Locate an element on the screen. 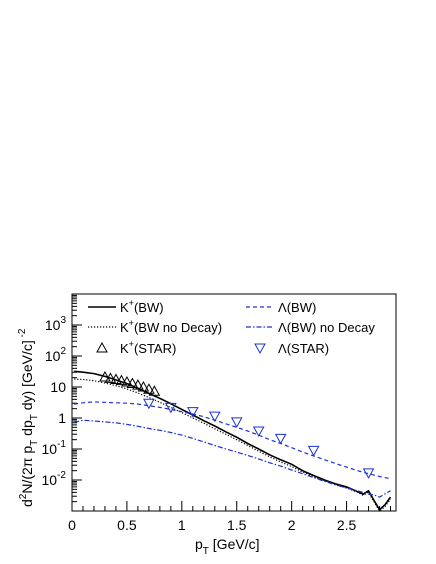  y-tick-label: 10⁻¹ is located at coordinates (54, 448).